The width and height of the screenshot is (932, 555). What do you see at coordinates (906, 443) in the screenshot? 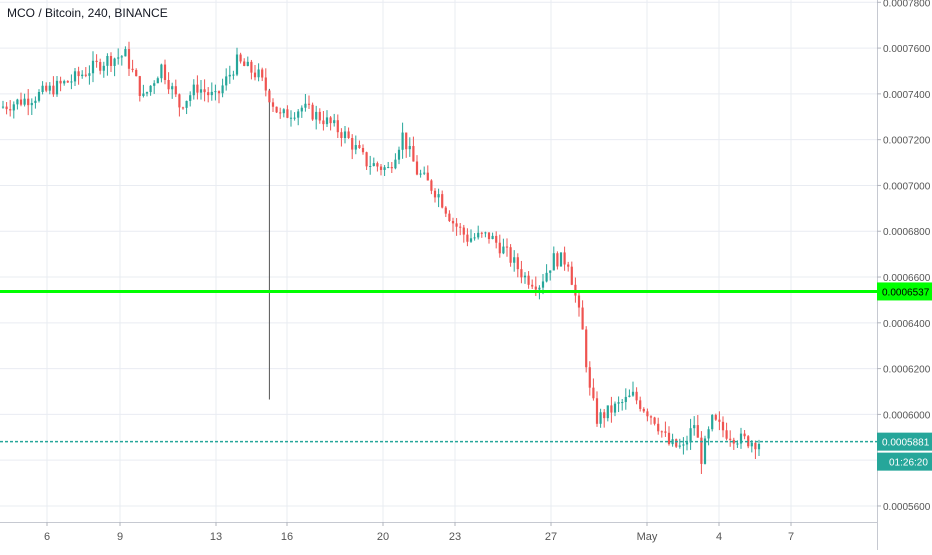
I see `svg-text: 0.0005881` at bounding box center [906, 443].